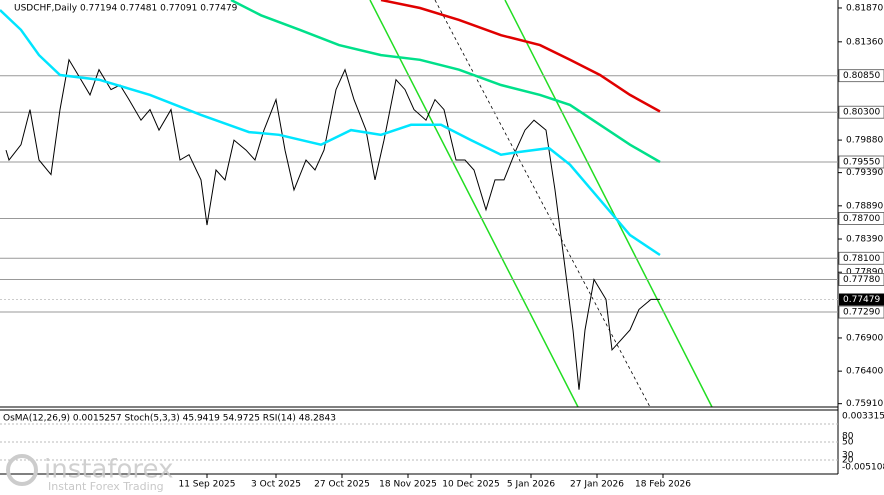 The image size is (884, 495). Describe the element at coordinates (864, 8) in the screenshot. I see `y-tick-label: 0.81870` at that location.